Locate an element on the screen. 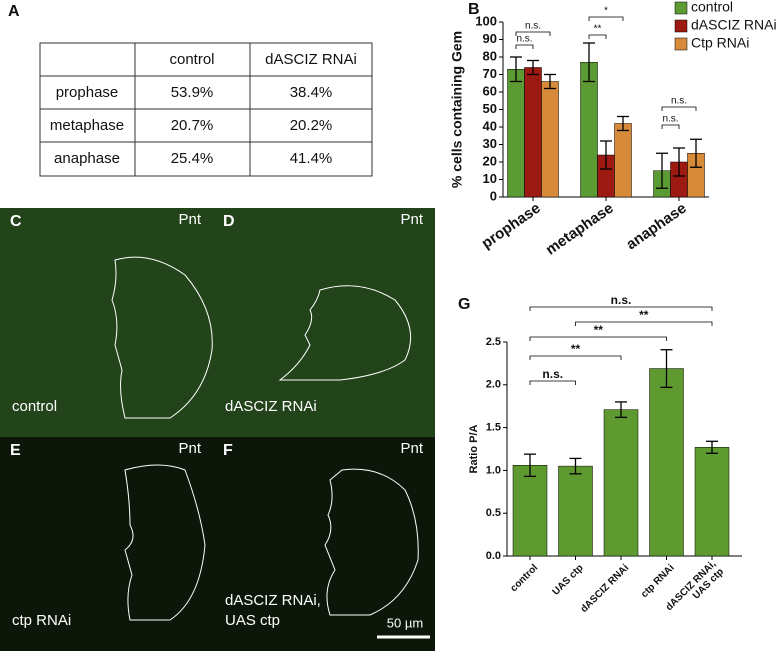 The width and height of the screenshot is (777, 651). legend-label: dASCIZ RNAi is located at coordinates (734, 25).